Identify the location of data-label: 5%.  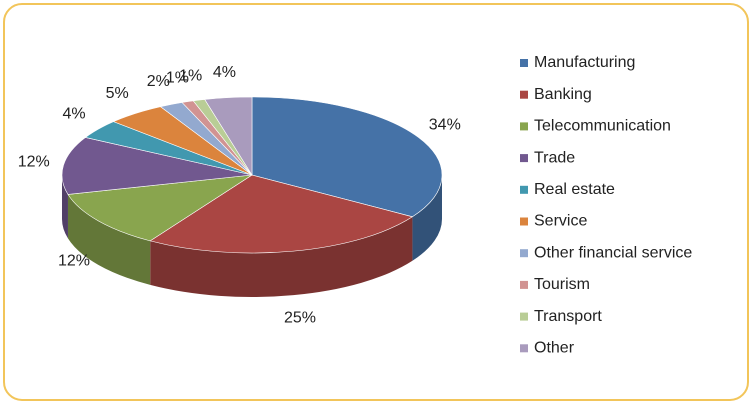
(117, 93).